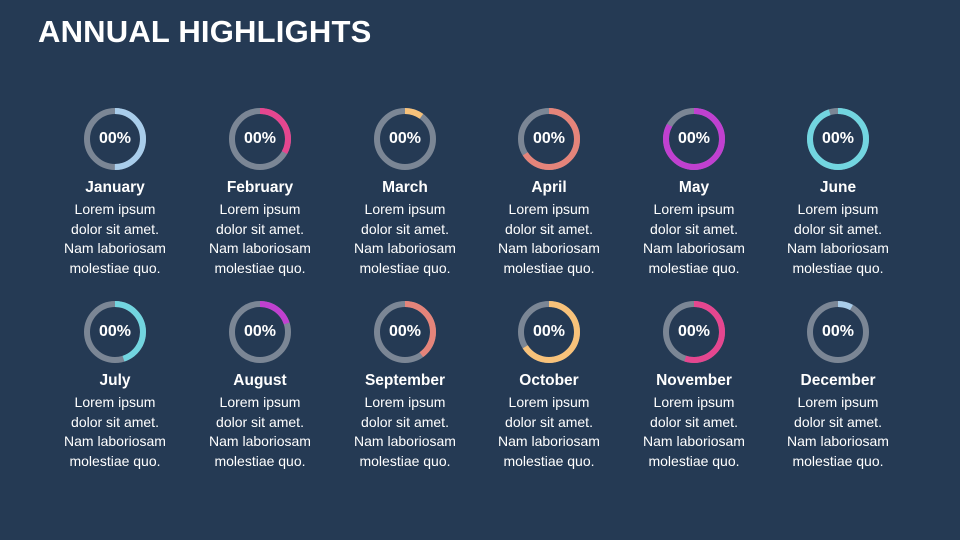 The image size is (960, 540). Describe the element at coordinates (205, 31) in the screenshot. I see `page-title: ANNUAL HIGHLIGHTS` at that location.